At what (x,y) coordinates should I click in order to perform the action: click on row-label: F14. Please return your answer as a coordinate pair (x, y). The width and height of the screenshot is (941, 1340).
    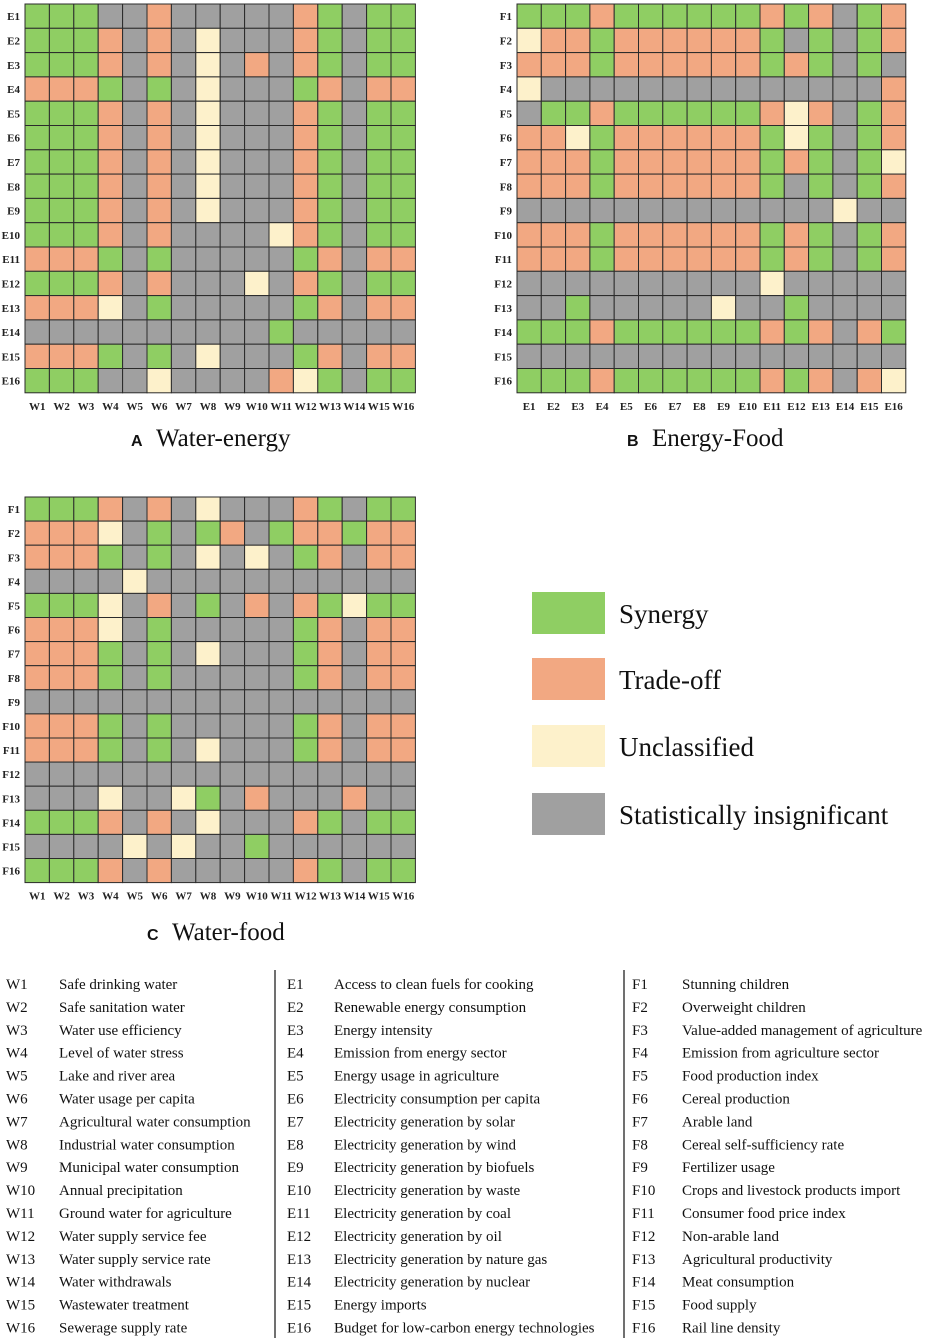
    Looking at the image, I should click on (11, 823).